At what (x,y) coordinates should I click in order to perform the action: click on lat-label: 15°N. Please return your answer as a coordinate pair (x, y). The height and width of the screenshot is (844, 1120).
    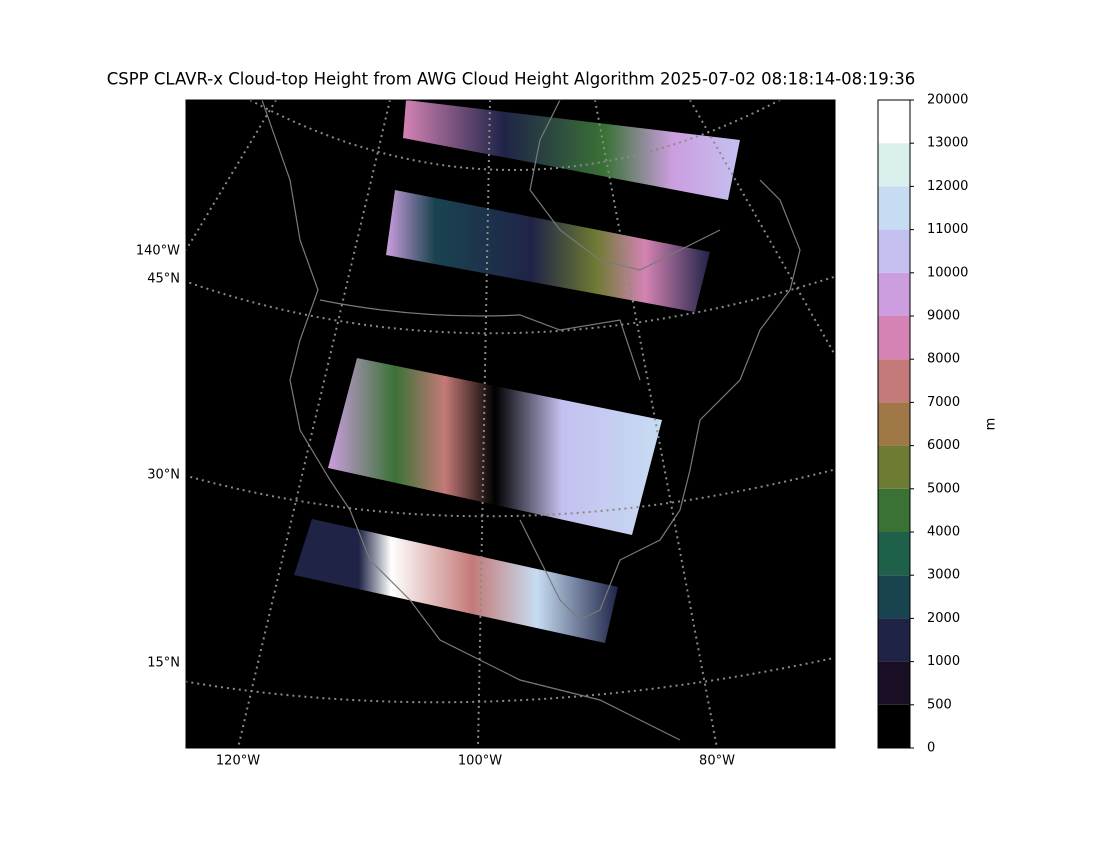
    Looking at the image, I should click on (163, 663).